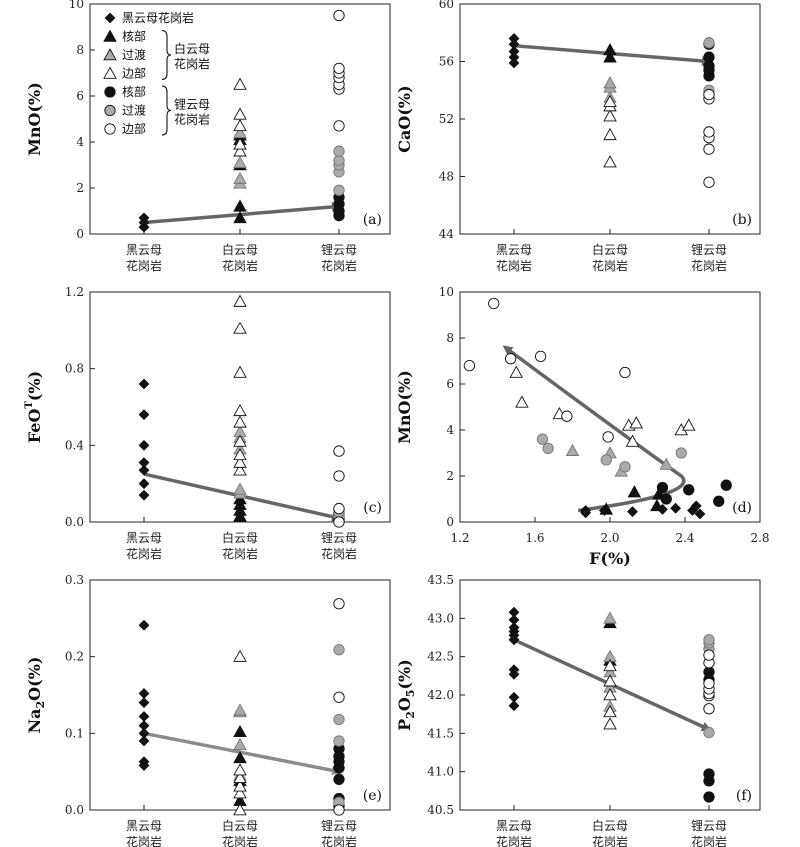 This screenshot has height=847, width=800. I want to click on panel-d-ytick-label: 2, so click(450, 476).